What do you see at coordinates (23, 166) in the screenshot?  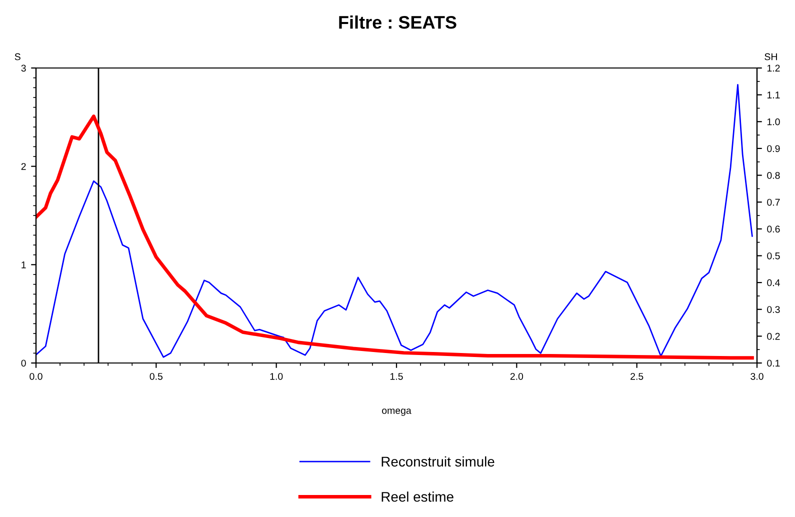 I see `y-tick-label: 2` at bounding box center [23, 166].